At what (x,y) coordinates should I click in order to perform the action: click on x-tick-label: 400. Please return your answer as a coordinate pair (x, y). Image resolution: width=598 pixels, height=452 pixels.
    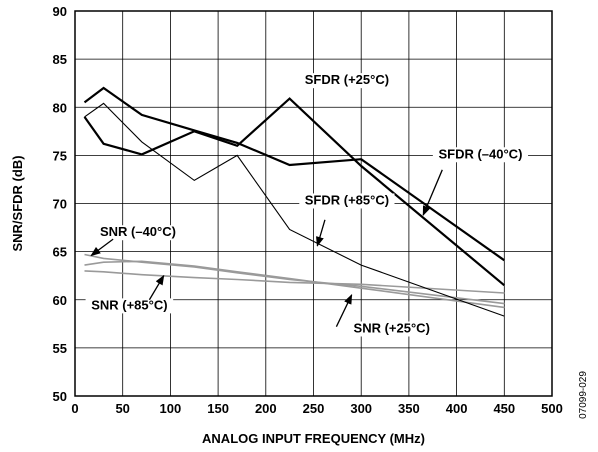
    Looking at the image, I should click on (457, 408).